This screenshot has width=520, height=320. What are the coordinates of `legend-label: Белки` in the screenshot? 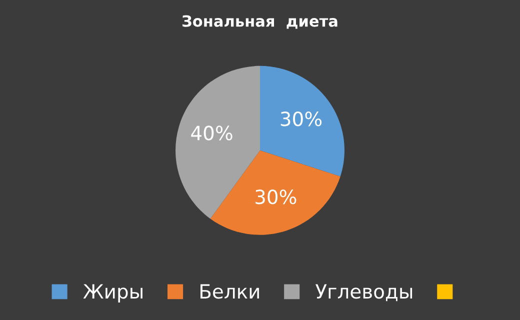 It's located at (229, 291).